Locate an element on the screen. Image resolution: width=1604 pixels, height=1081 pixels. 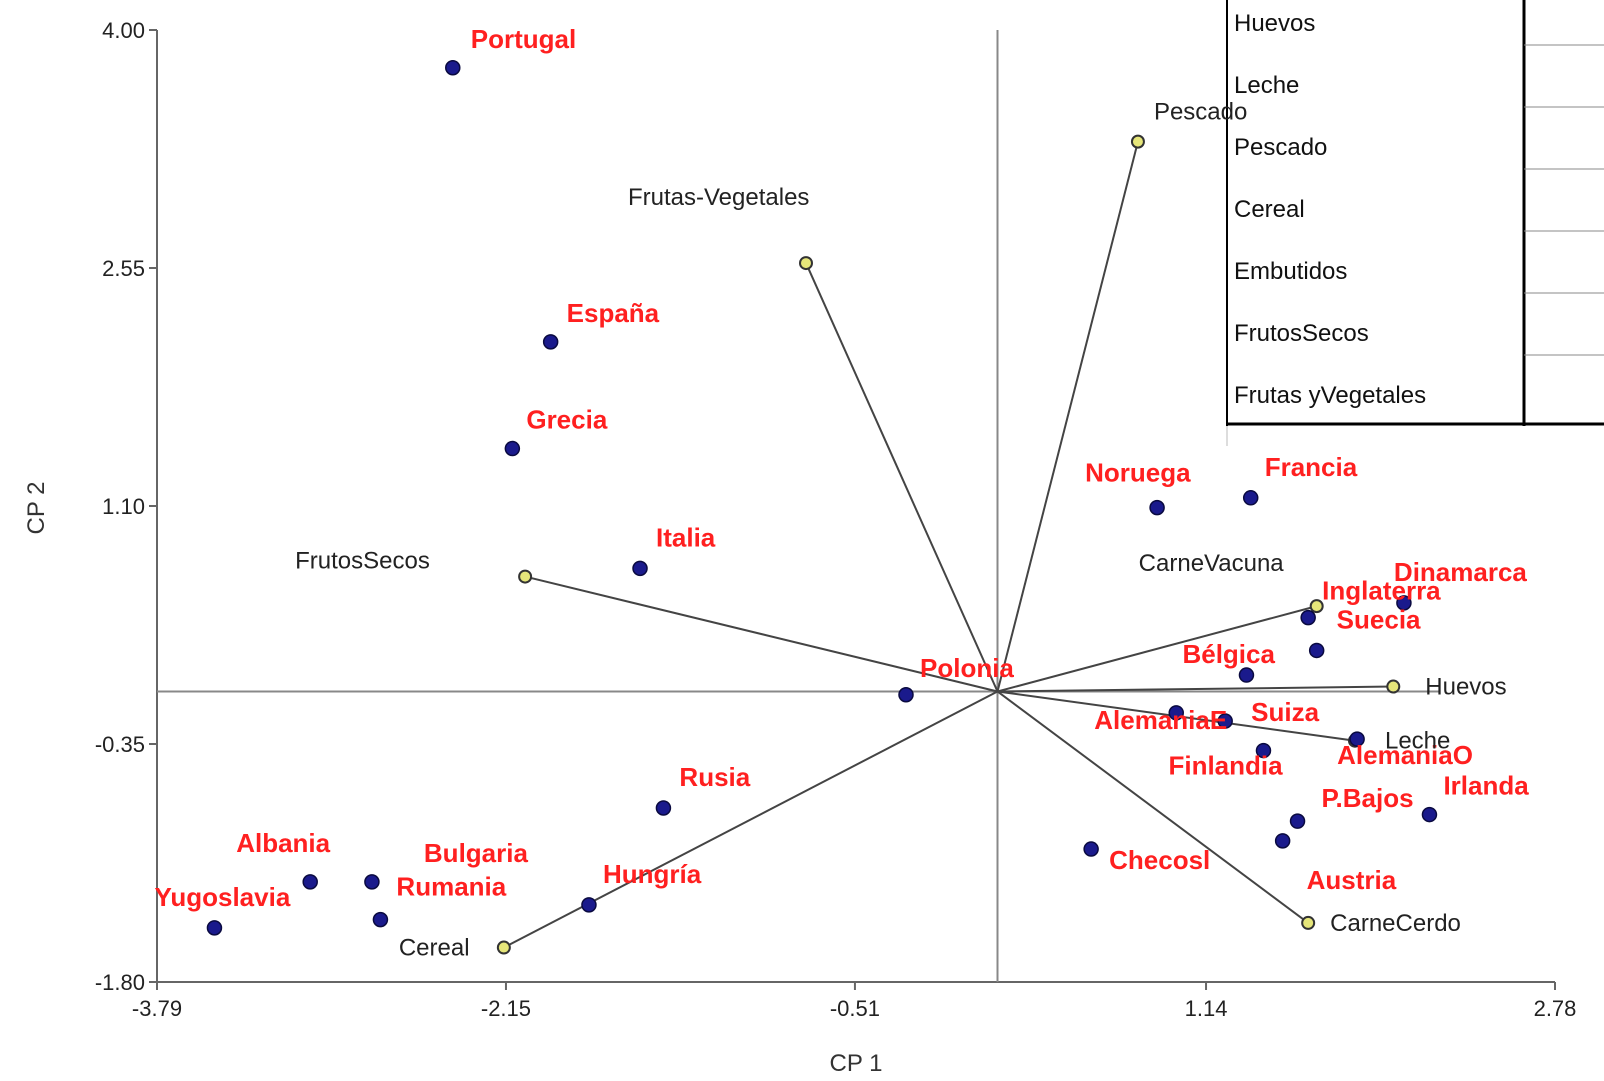
country-label: Noruega is located at coordinates (1138, 473).